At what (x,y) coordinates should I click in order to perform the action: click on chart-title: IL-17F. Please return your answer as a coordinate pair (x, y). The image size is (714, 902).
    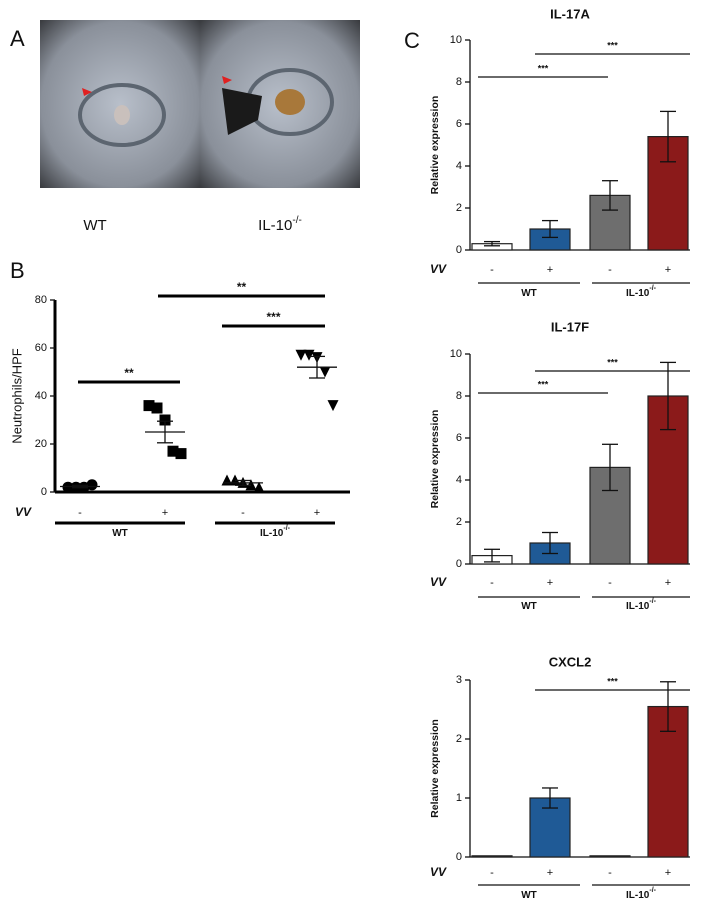
    Looking at the image, I should click on (570, 326).